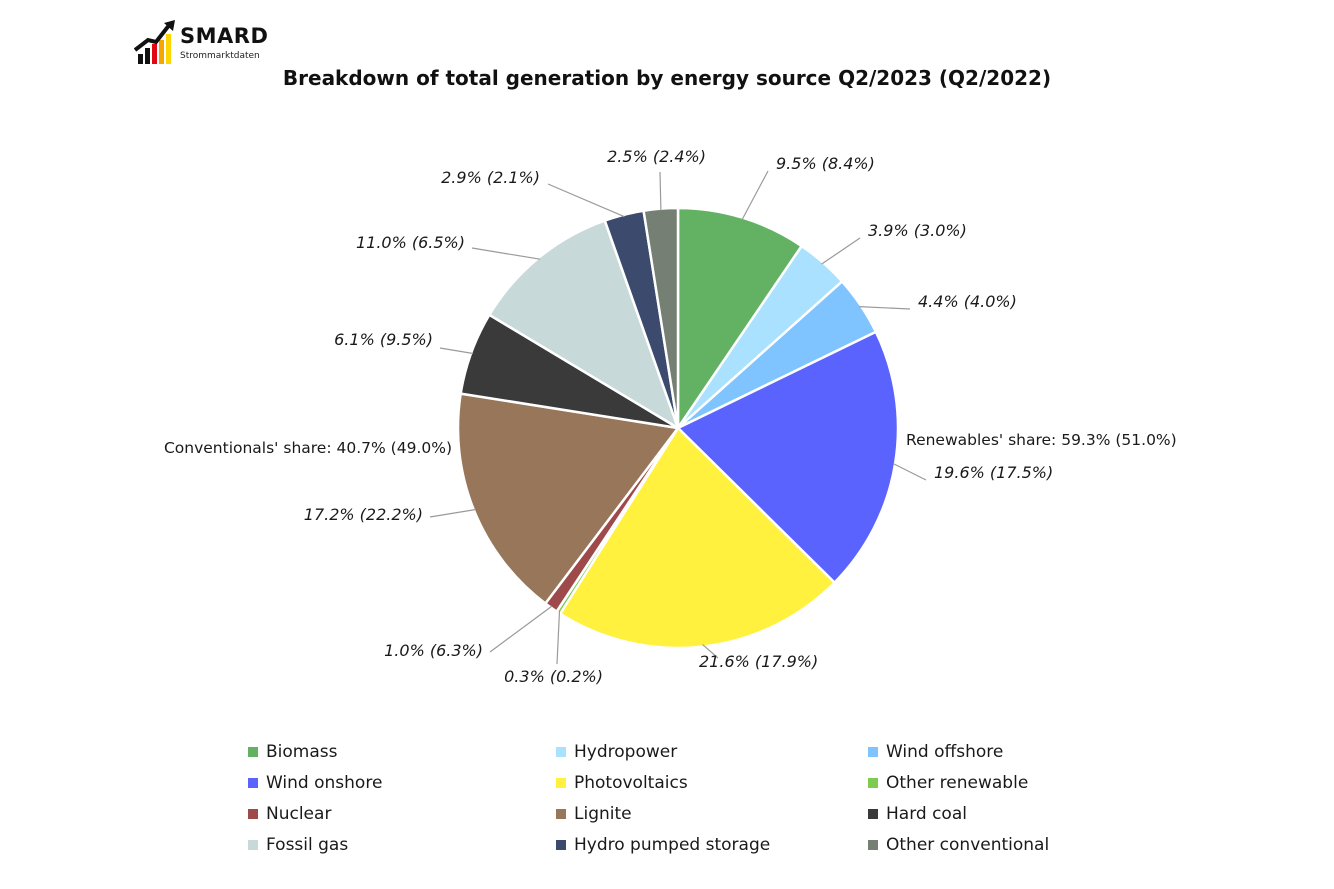 This screenshot has height=889, width=1334. Describe the element at coordinates (968, 845) in the screenshot. I see `legend-label: Other conventional` at that location.